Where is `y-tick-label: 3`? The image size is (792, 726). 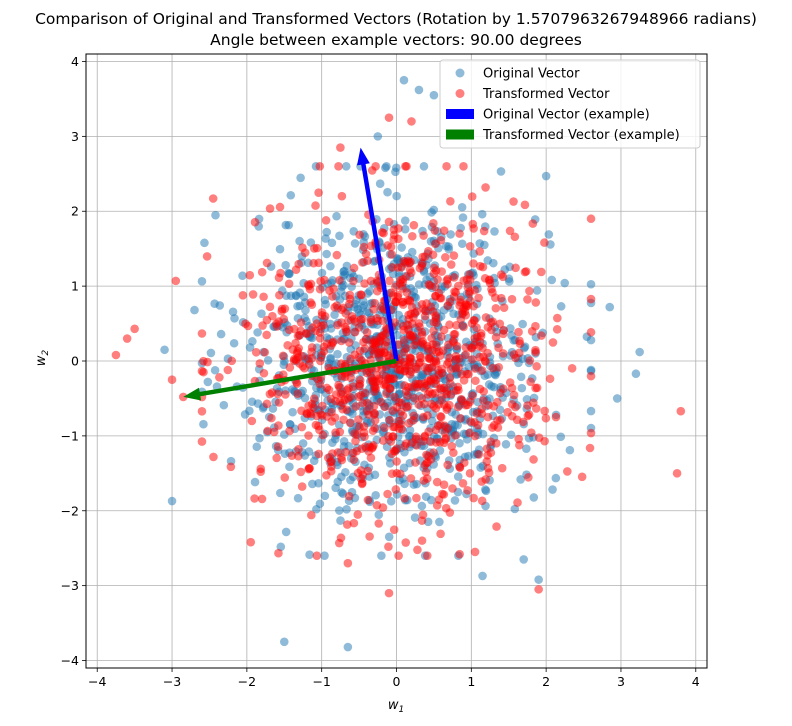 y-tick-label: 3 is located at coordinates (75, 136).